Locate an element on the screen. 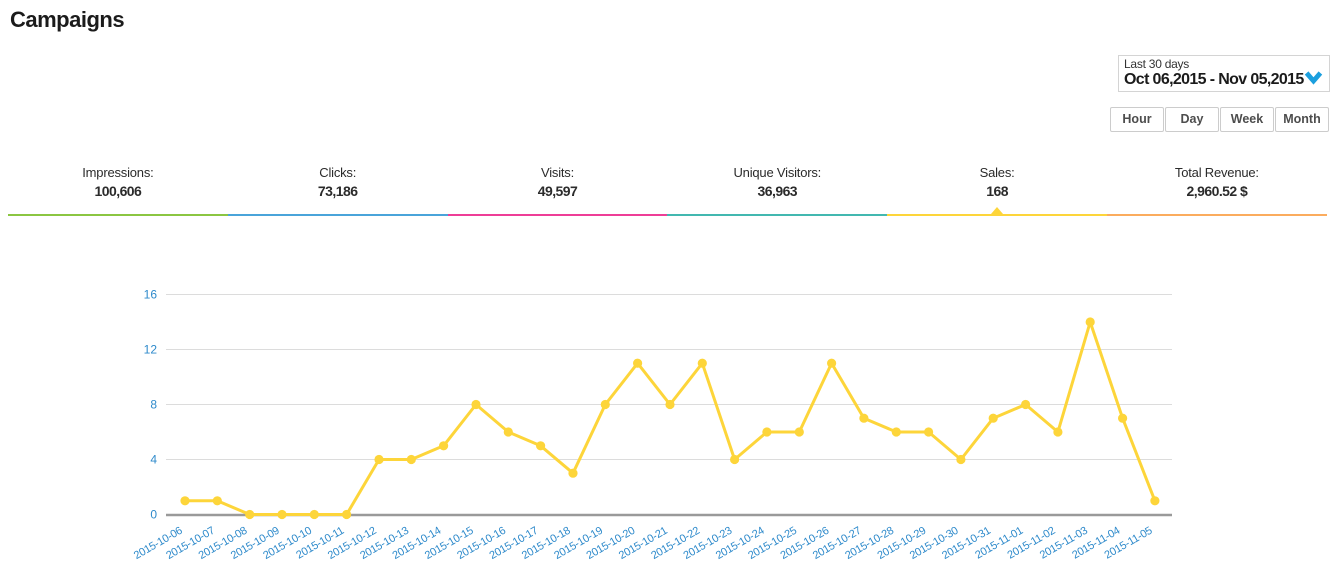  svg-text: 0 is located at coordinates (153, 515).